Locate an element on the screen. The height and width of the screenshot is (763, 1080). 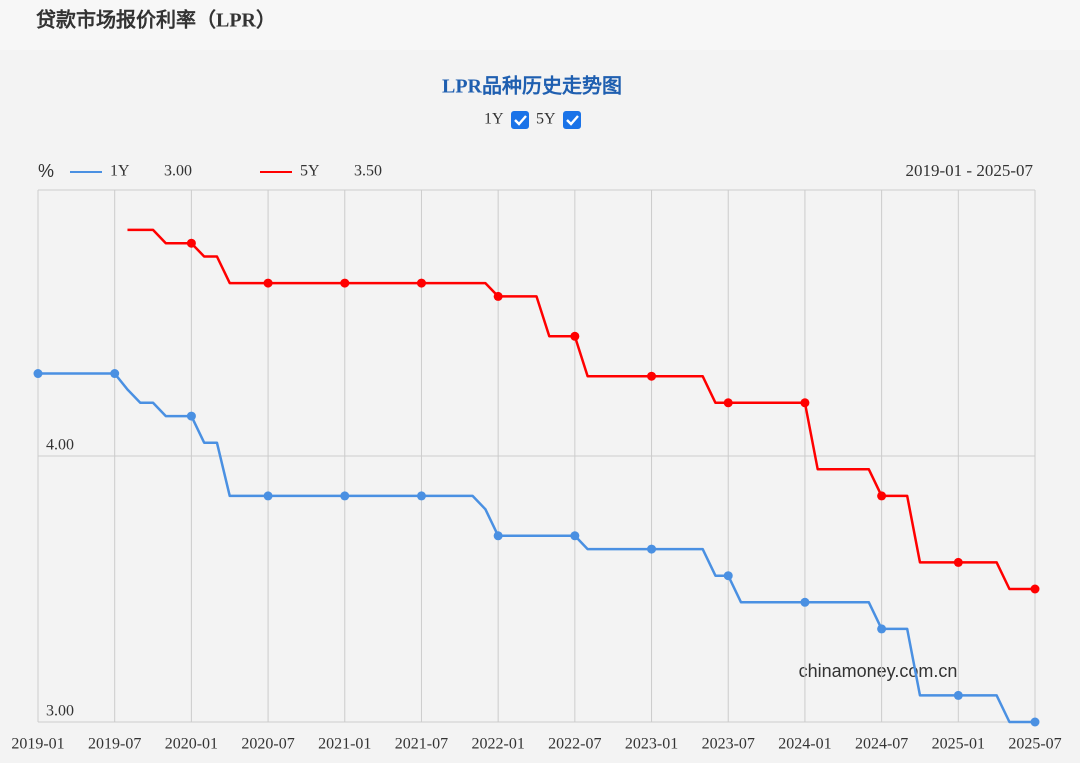
checkbox-label: 5Y is located at coordinates (546, 119).